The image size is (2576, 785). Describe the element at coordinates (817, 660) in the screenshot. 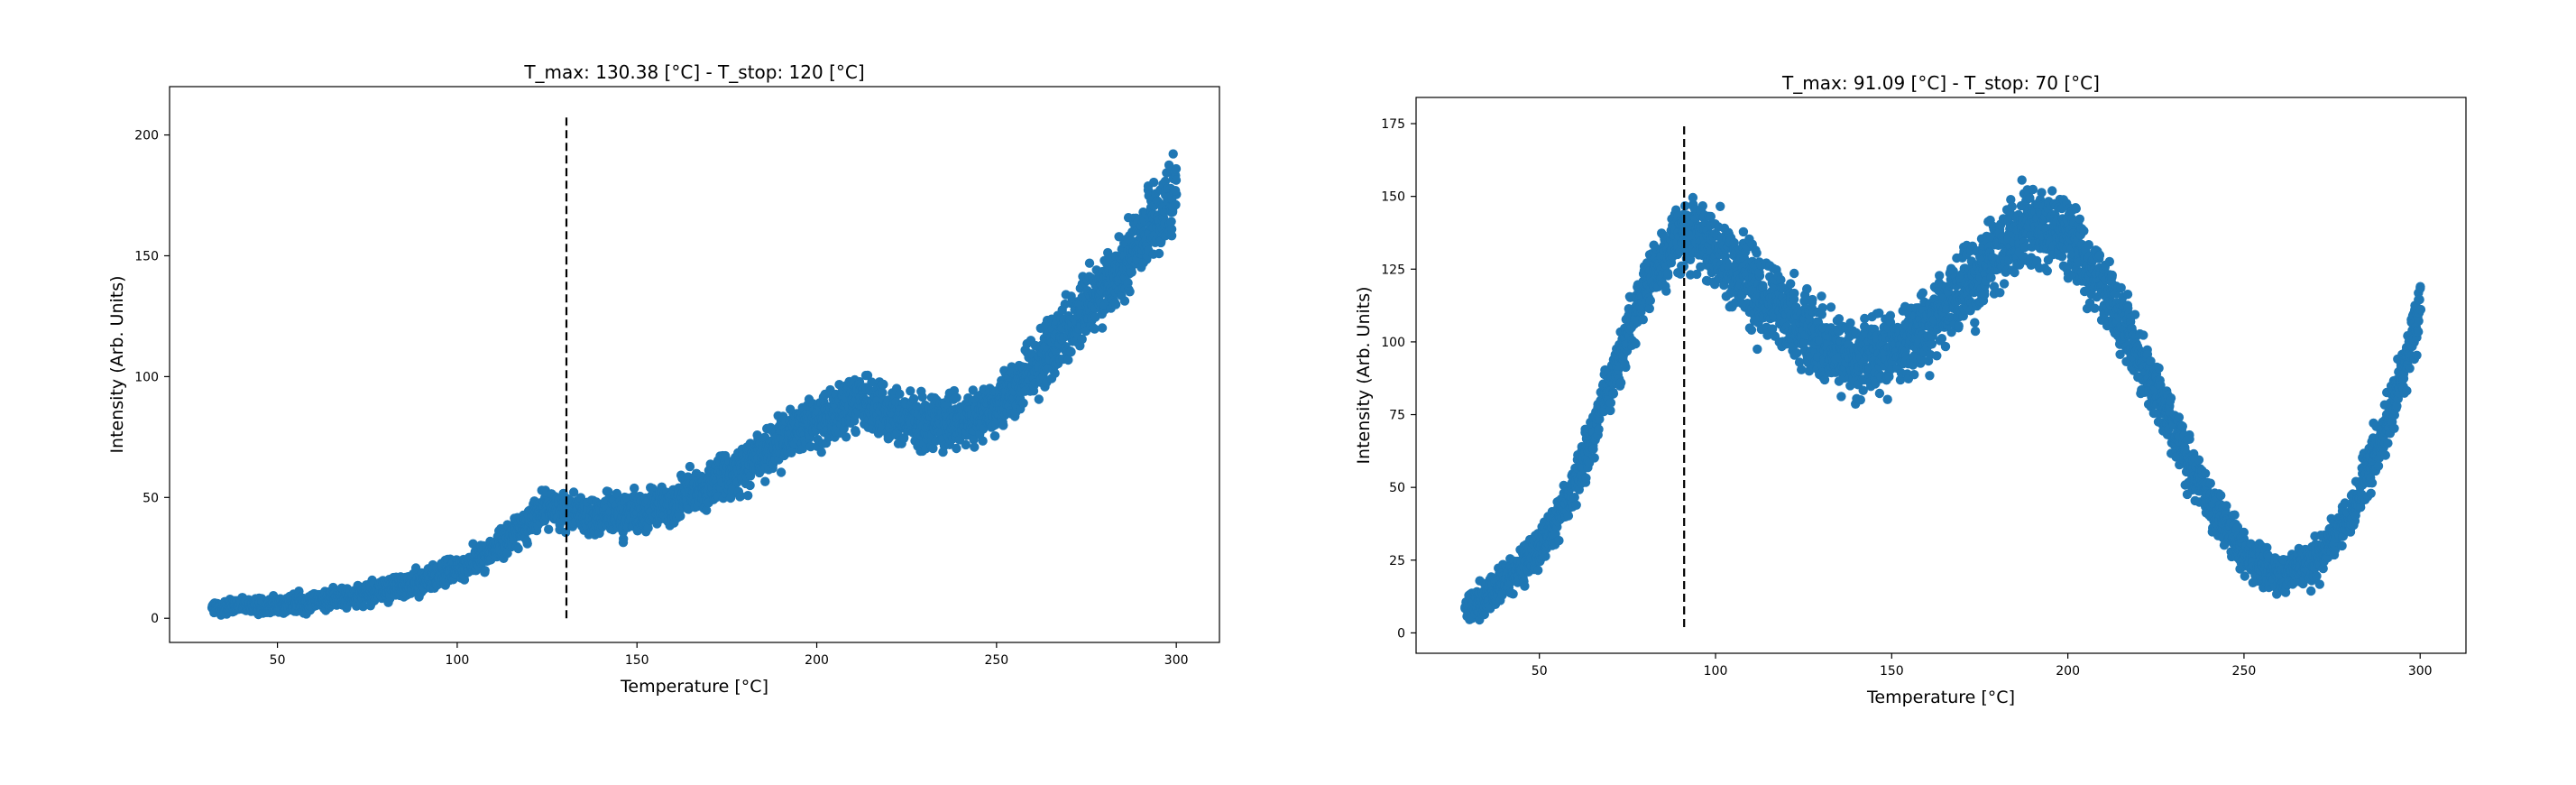

I see `x-tick-label: 200` at that location.